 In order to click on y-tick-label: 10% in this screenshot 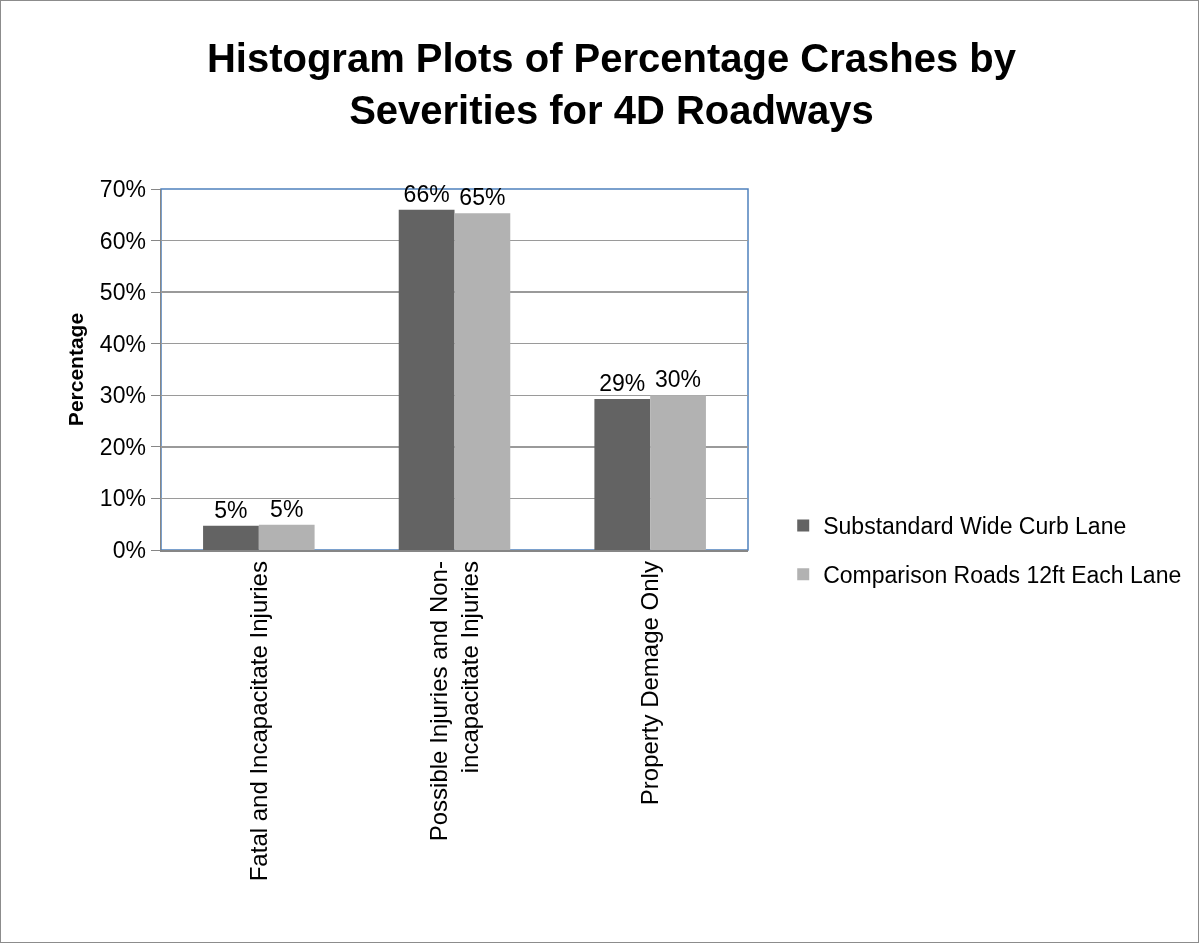, I will do `click(122, 498)`.